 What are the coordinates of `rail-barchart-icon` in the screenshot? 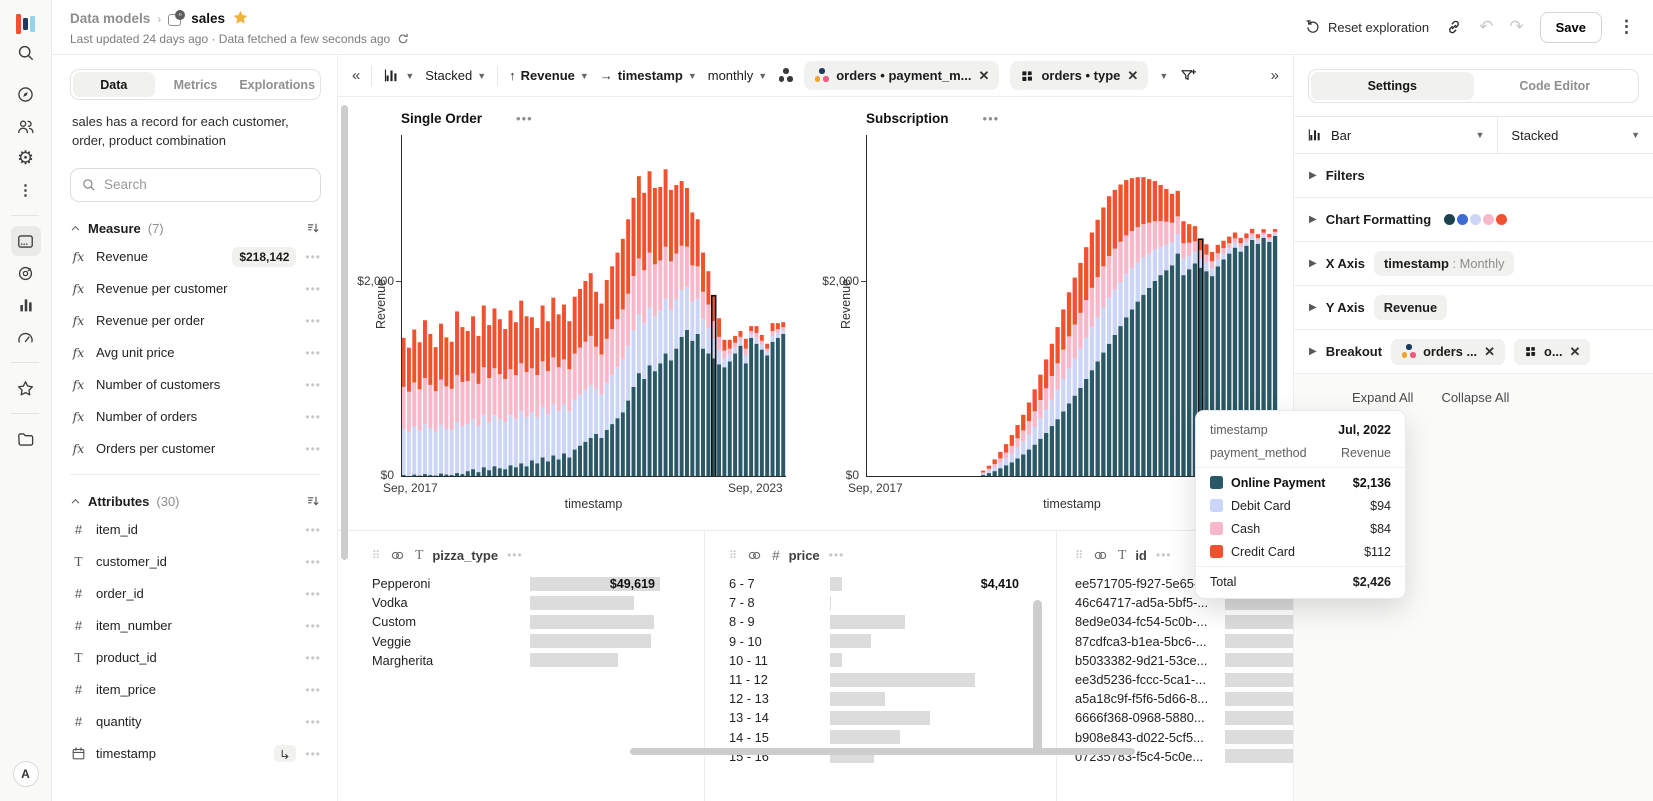 It's located at (26, 305).